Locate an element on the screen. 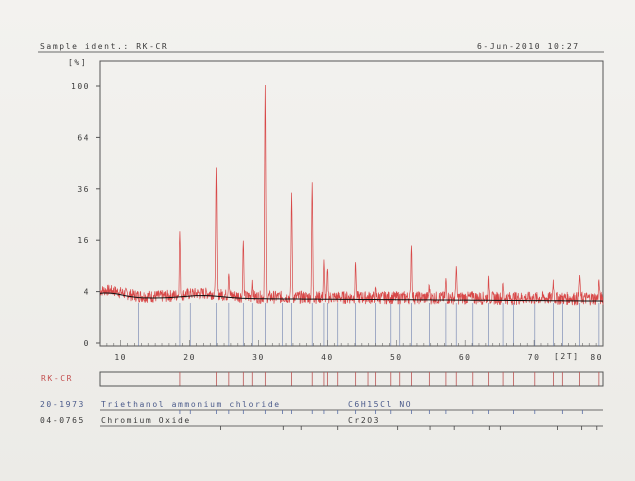  pattern-strip-box is located at coordinates (351, 379).